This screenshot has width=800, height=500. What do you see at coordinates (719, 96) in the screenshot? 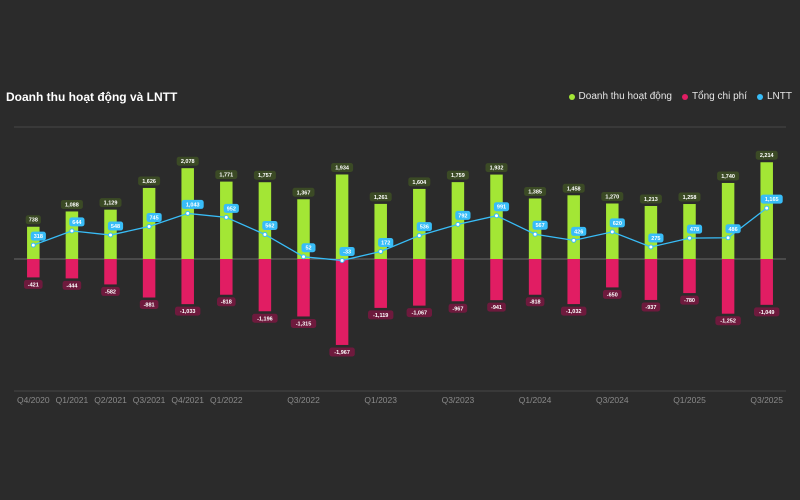
I see `legend-label-cost: Tổng chi phí` at bounding box center [719, 96].